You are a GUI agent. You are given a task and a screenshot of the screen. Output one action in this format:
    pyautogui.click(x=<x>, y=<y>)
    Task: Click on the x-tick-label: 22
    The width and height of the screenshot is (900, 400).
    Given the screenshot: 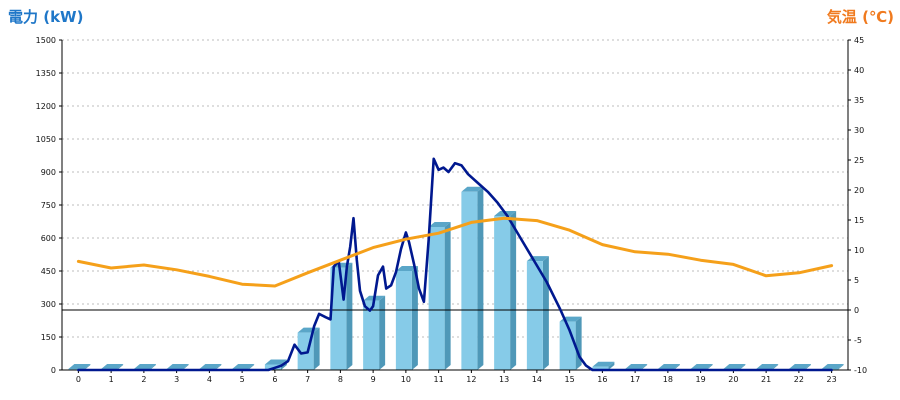 What is the action you would take?
    pyautogui.click(x=799, y=379)
    